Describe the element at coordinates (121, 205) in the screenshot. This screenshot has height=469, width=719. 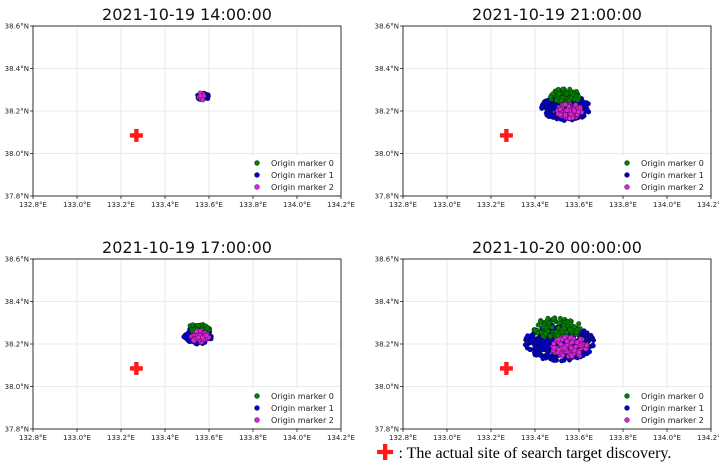
I see `x-tick-label: 133.2°E` at that location.